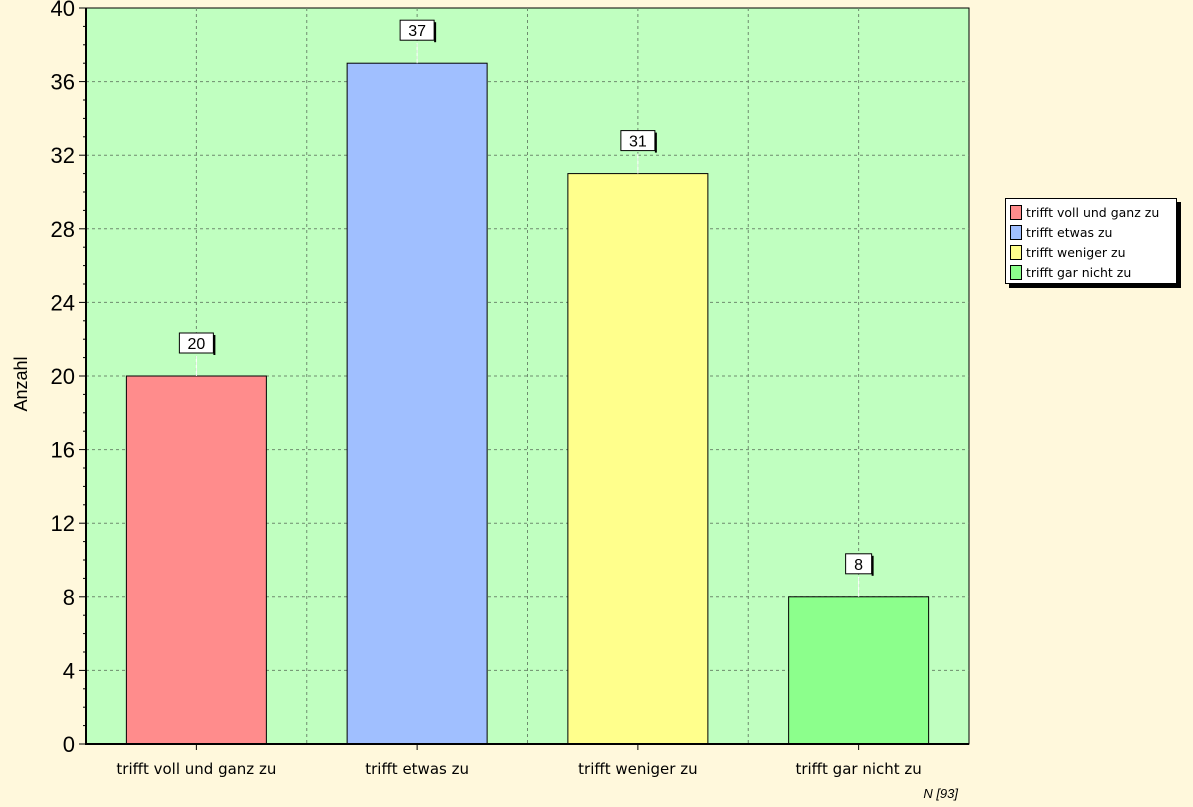 The height and width of the screenshot is (807, 1193). I want to click on legend-item: trifft etwas zu, so click(1091, 232).